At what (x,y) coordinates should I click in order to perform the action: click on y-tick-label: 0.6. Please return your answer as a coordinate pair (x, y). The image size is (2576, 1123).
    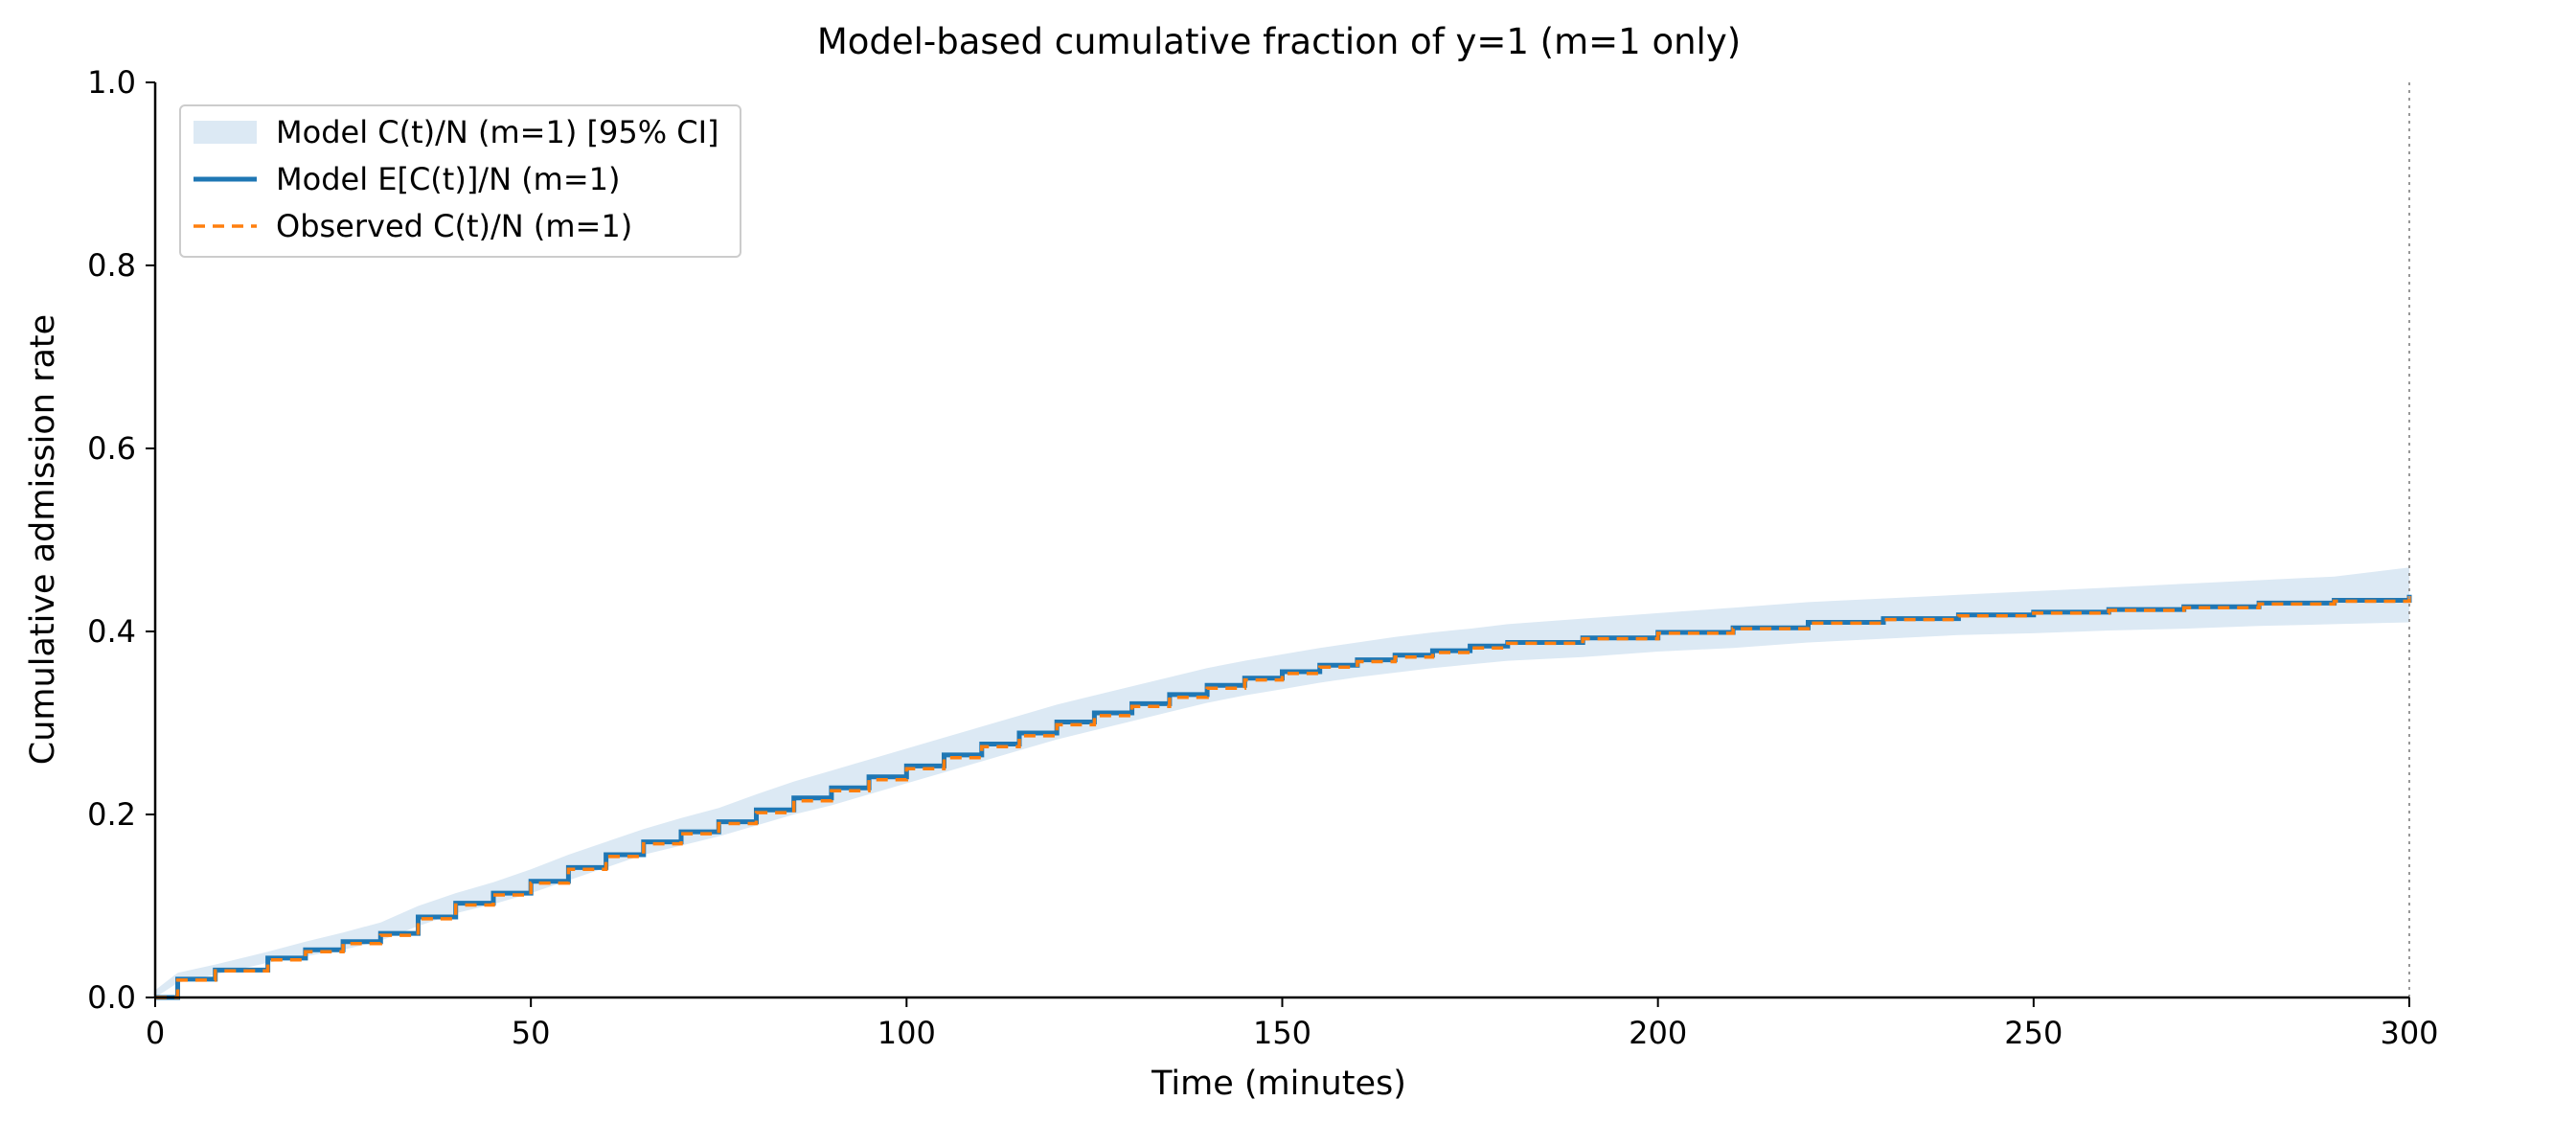
    Looking at the image, I should click on (112, 448).